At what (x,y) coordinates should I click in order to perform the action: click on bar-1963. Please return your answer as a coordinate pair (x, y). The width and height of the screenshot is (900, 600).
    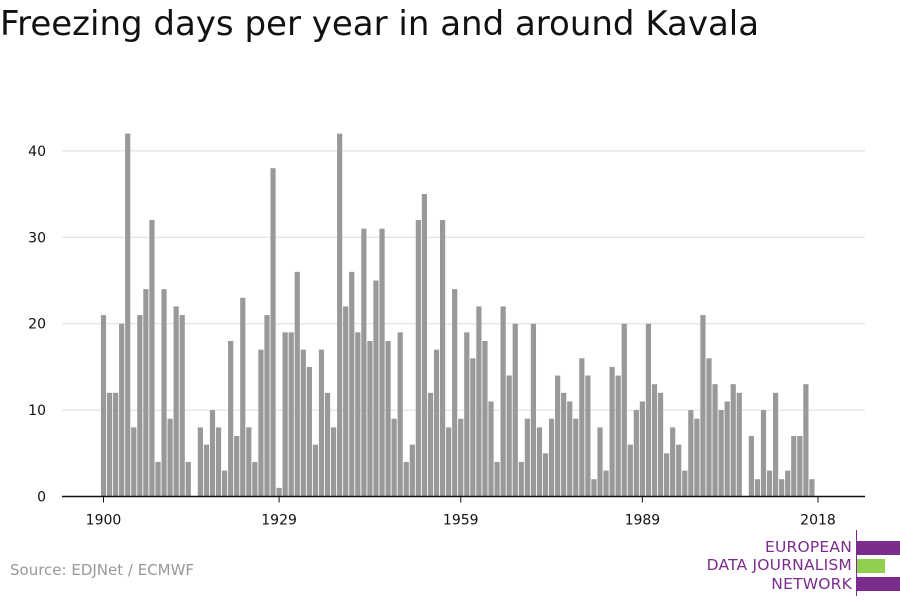
    Looking at the image, I should click on (485, 418).